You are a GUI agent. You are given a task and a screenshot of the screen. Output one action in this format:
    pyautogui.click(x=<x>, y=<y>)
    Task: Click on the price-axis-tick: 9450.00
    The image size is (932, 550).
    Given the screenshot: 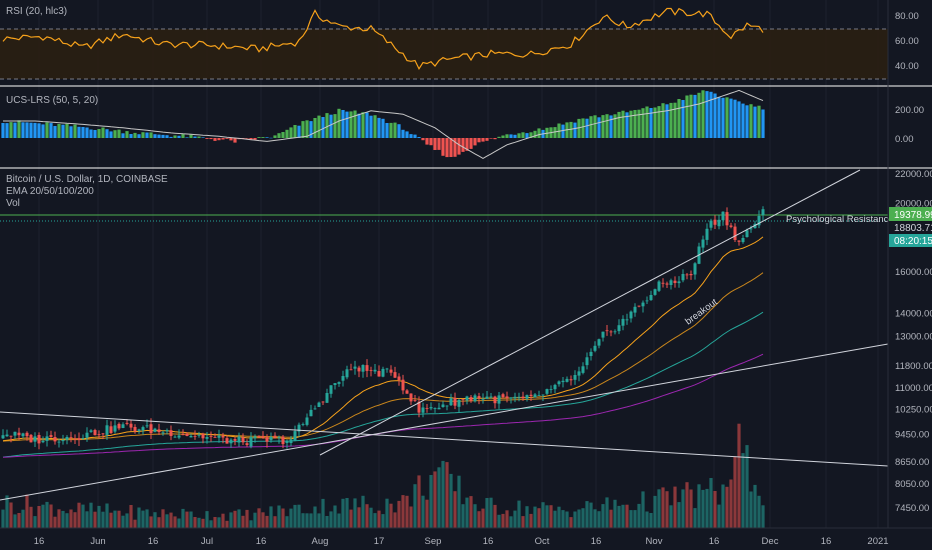 What is the action you would take?
    pyautogui.click(x=912, y=435)
    